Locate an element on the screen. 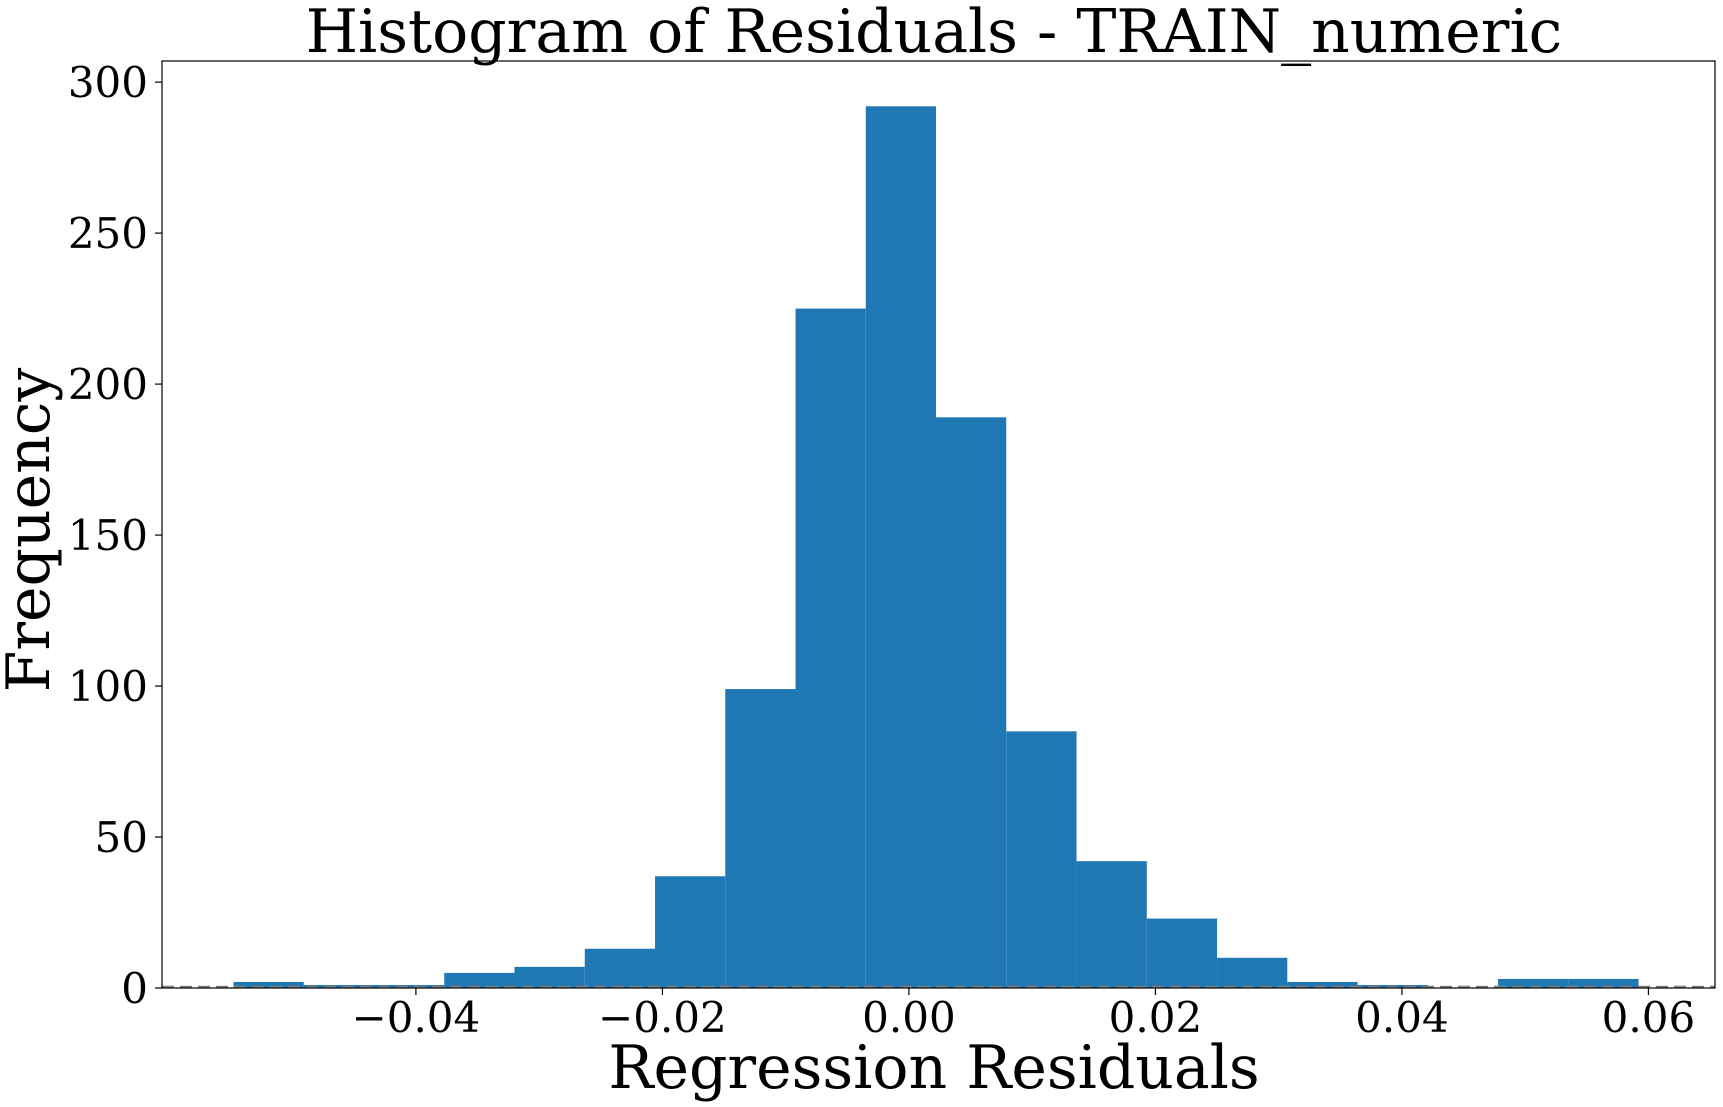 This screenshot has width=1723, height=1107. y-tick-label: 50 is located at coordinates (121, 837).